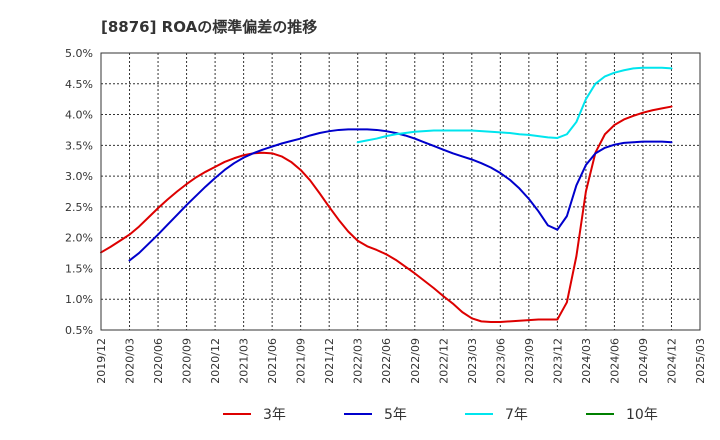 This screenshot has width=720, height=440. Describe the element at coordinates (614, 361) in the screenshot. I see `x-tick-label: 2024/06` at that location.